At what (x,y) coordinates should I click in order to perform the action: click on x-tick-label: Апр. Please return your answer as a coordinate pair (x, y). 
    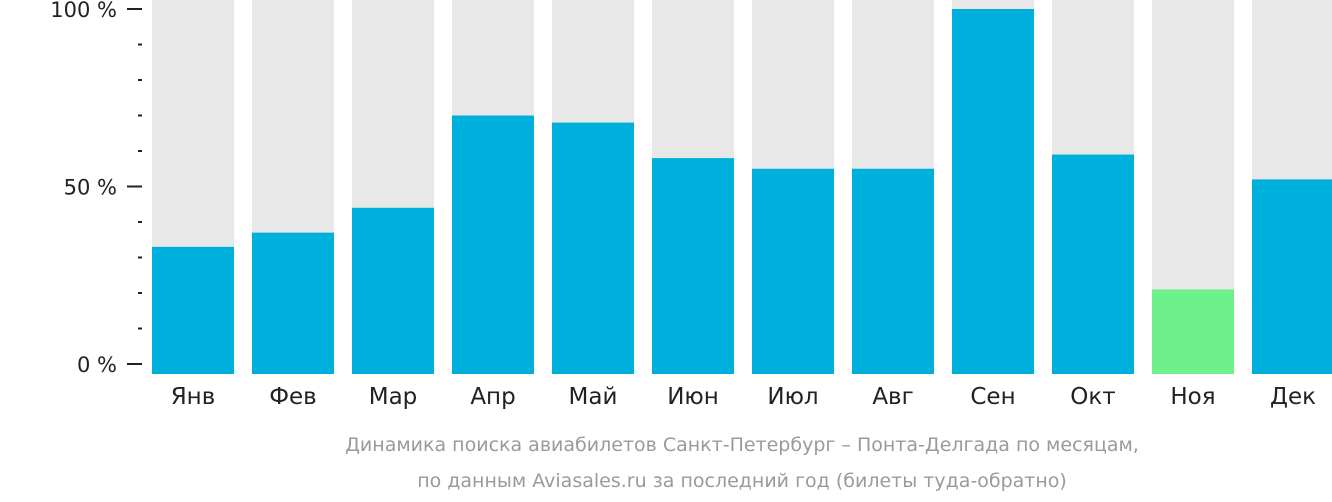
    Looking at the image, I should click on (492, 397).